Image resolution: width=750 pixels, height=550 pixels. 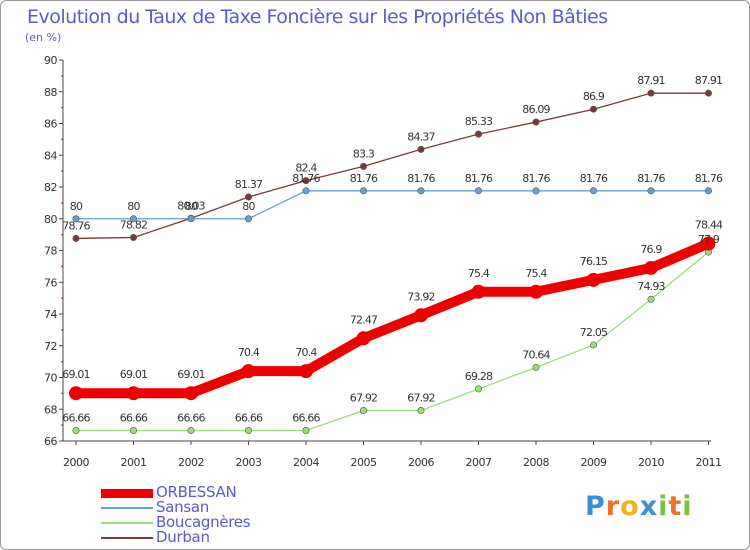 What do you see at coordinates (675, 506) in the screenshot?
I see `logo-letter: t` at bounding box center [675, 506].